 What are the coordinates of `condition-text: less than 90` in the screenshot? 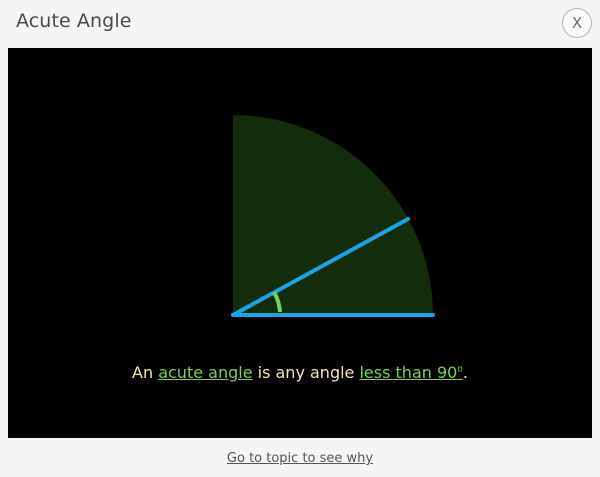 It's located at (408, 372).